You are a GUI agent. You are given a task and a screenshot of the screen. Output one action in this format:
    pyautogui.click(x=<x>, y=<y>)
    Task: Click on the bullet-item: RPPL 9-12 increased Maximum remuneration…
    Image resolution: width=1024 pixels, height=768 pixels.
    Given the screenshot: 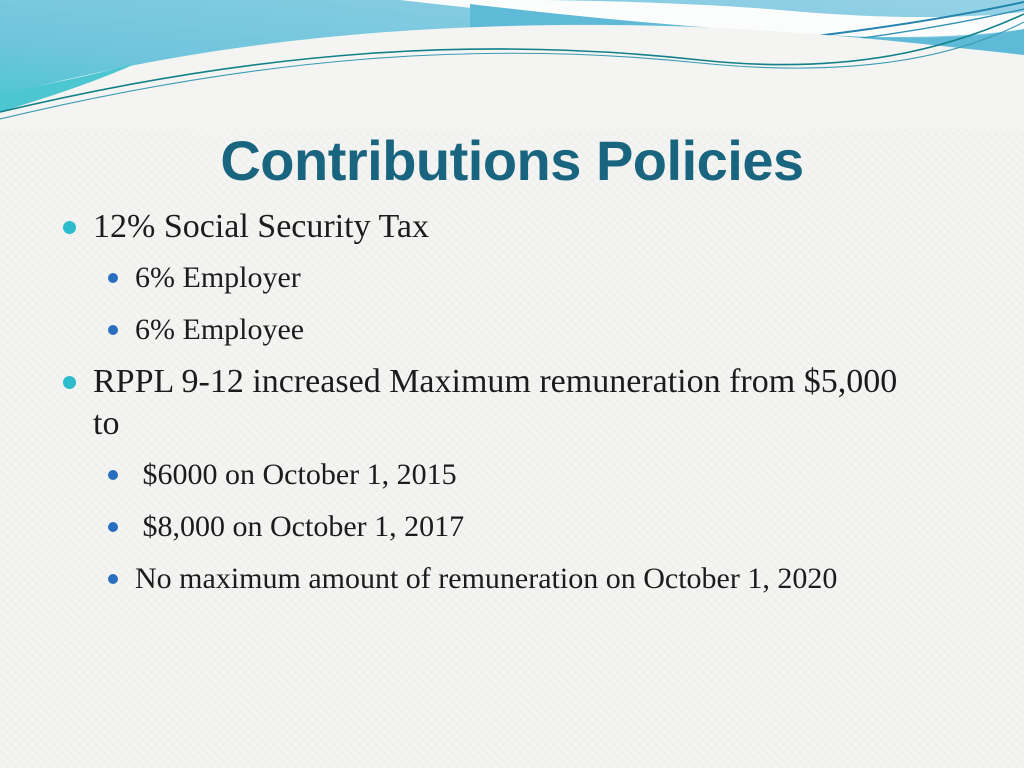 What is the action you would take?
    pyautogui.click(x=507, y=402)
    